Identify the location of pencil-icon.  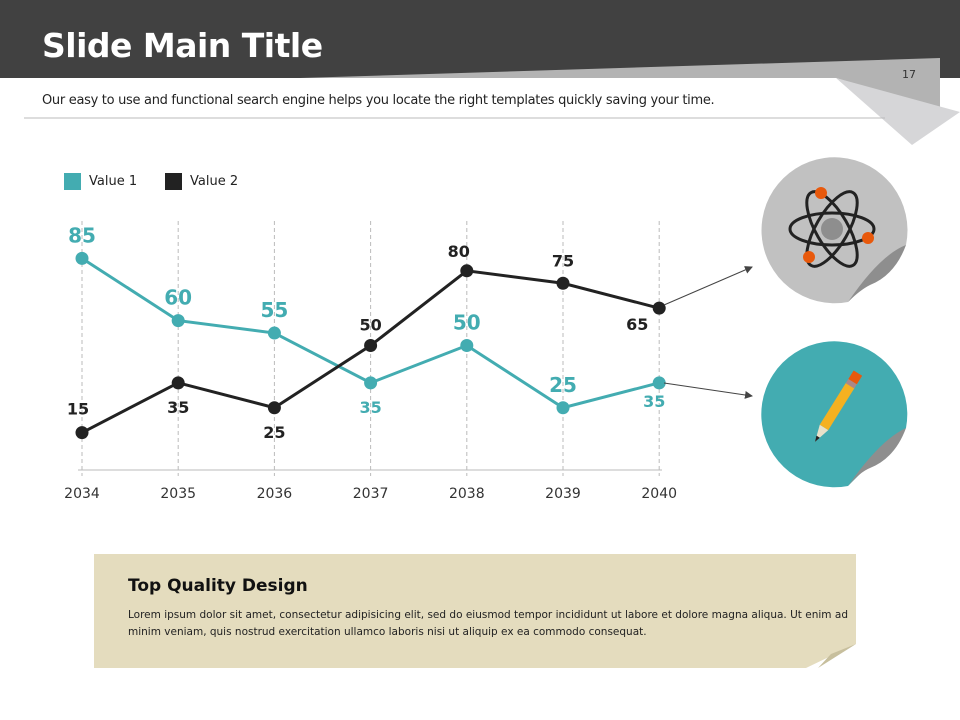
(838, 406).